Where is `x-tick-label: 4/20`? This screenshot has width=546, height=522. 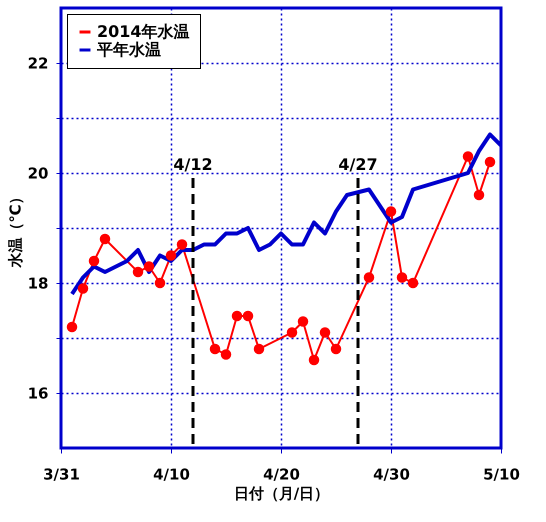 x-tick-label: 4/20 is located at coordinates (281, 475).